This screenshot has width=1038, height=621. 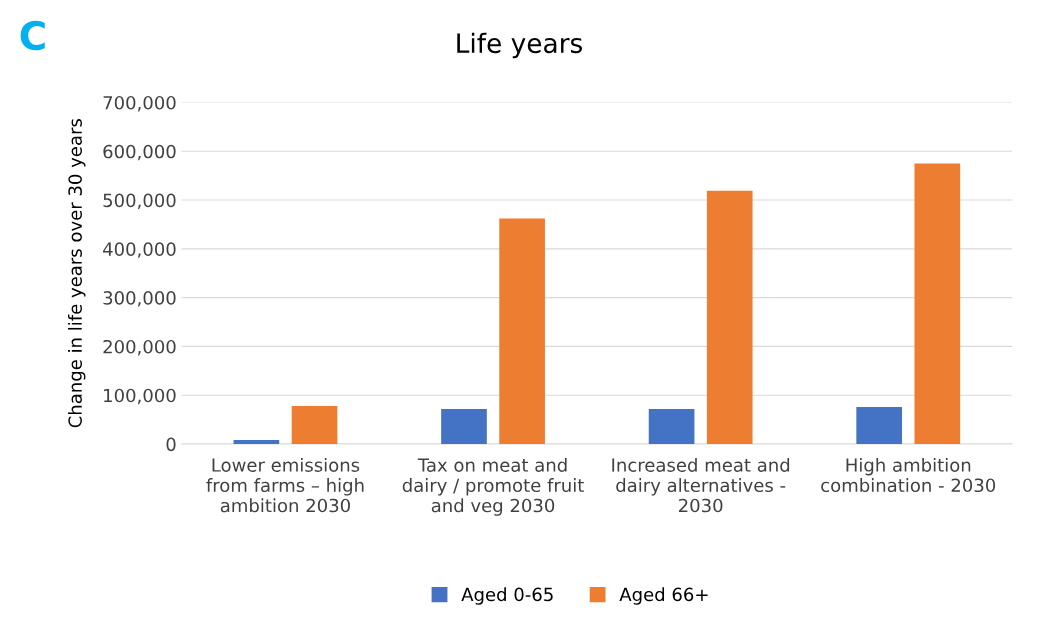 I want to click on legend-label: Aged 0-65, so click(x=507, y=596).